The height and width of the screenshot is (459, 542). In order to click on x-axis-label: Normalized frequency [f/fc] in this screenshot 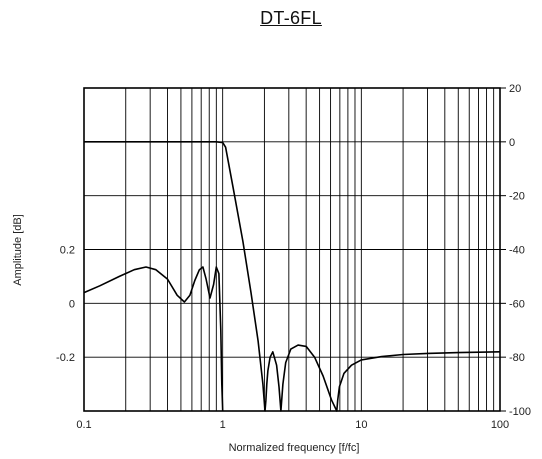, I will do `click(294, 448)`.